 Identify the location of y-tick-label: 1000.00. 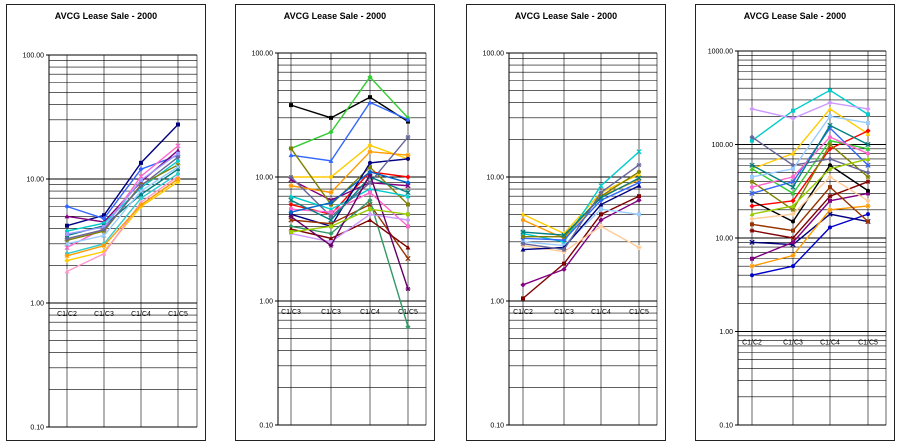
(720, 52).